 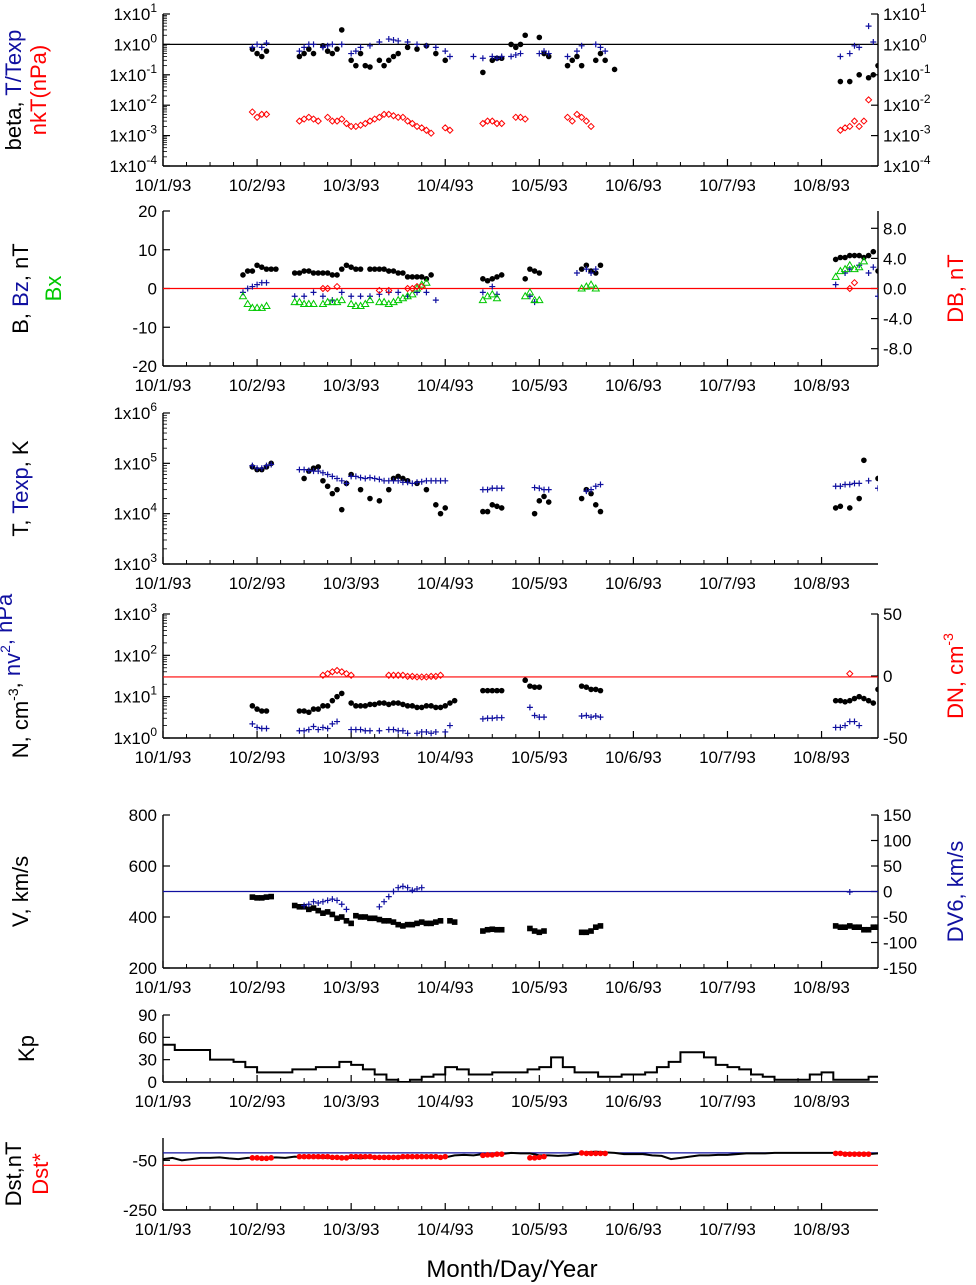 I want to click on y-tick-label: -20, so click(x=144, y=366).